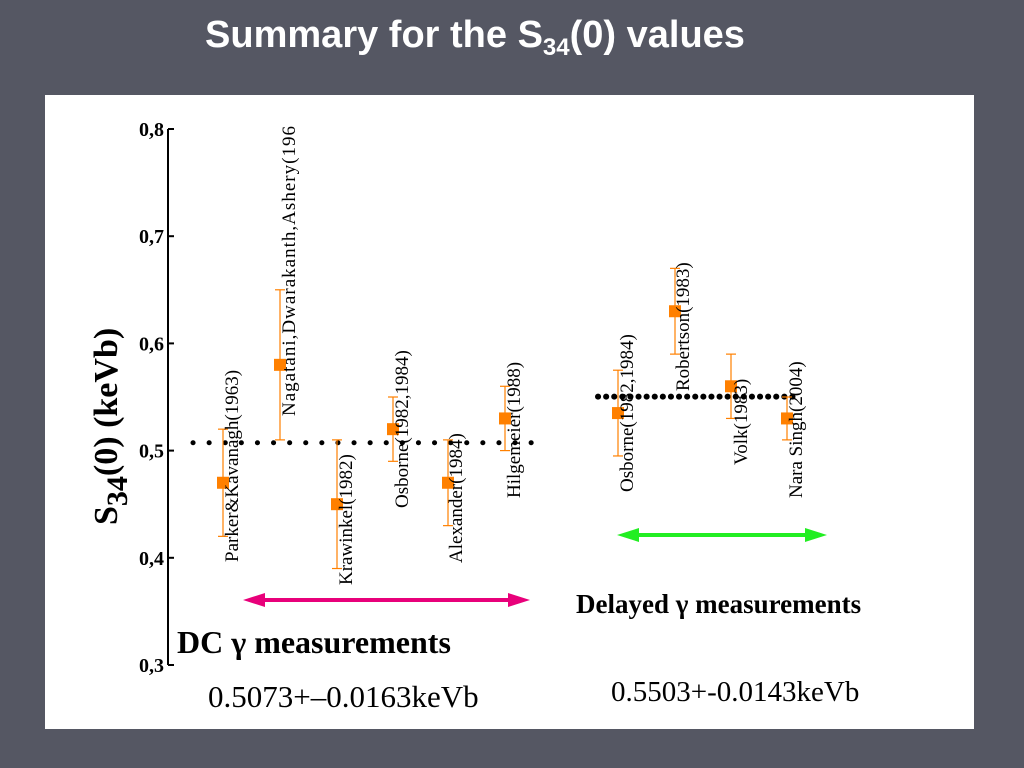 This screenshot has width=1024, height=768. Describe the element at coordinates (735, 692) in the screenshot. I see `delayed-group-result: 0.5503+-0.0143keVb` at that location.